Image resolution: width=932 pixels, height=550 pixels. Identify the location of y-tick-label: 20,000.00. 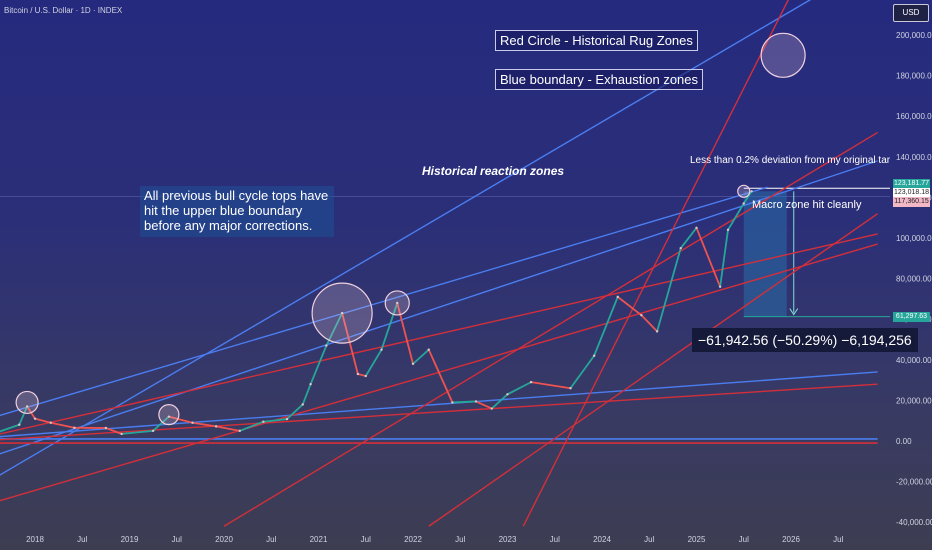
(914, 400).